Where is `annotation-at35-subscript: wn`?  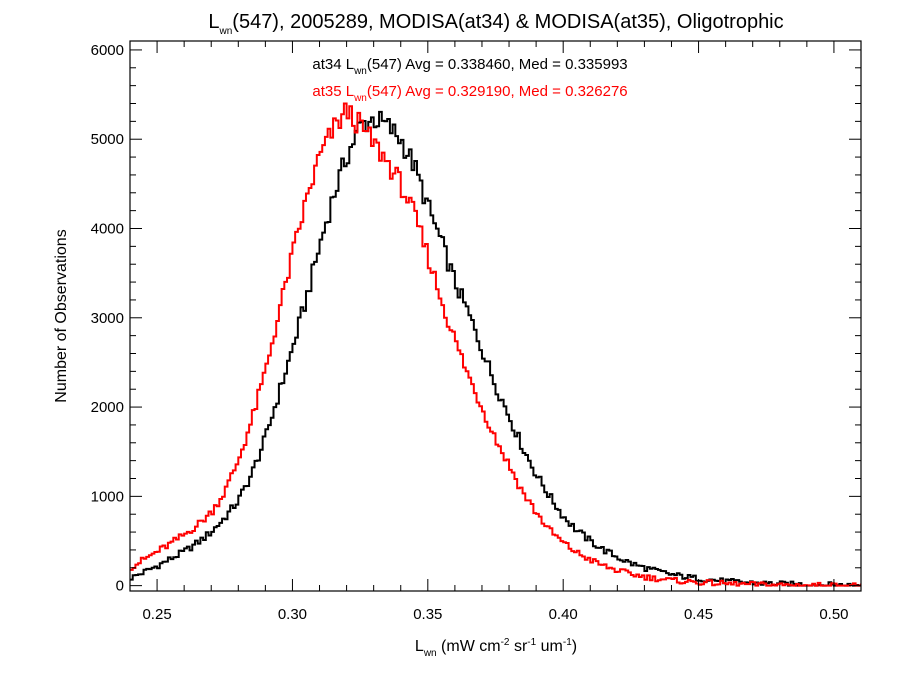 annotation-at35-subscript: wn is located at coordinates (360, 98).